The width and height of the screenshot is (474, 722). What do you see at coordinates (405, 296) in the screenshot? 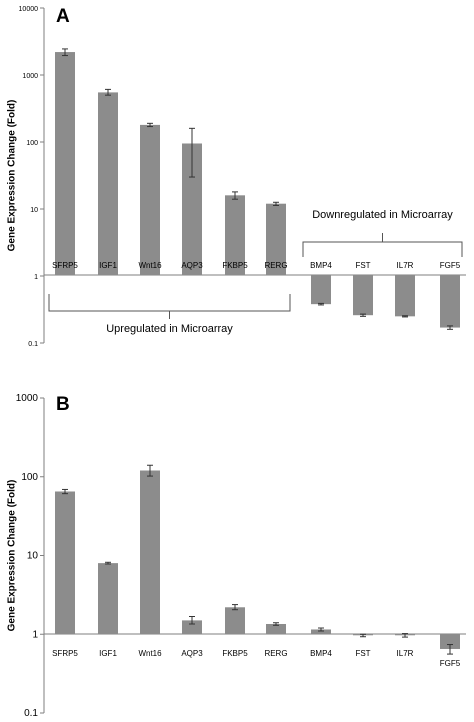
I see `bar-il7r` at bounding box center [405, 296].